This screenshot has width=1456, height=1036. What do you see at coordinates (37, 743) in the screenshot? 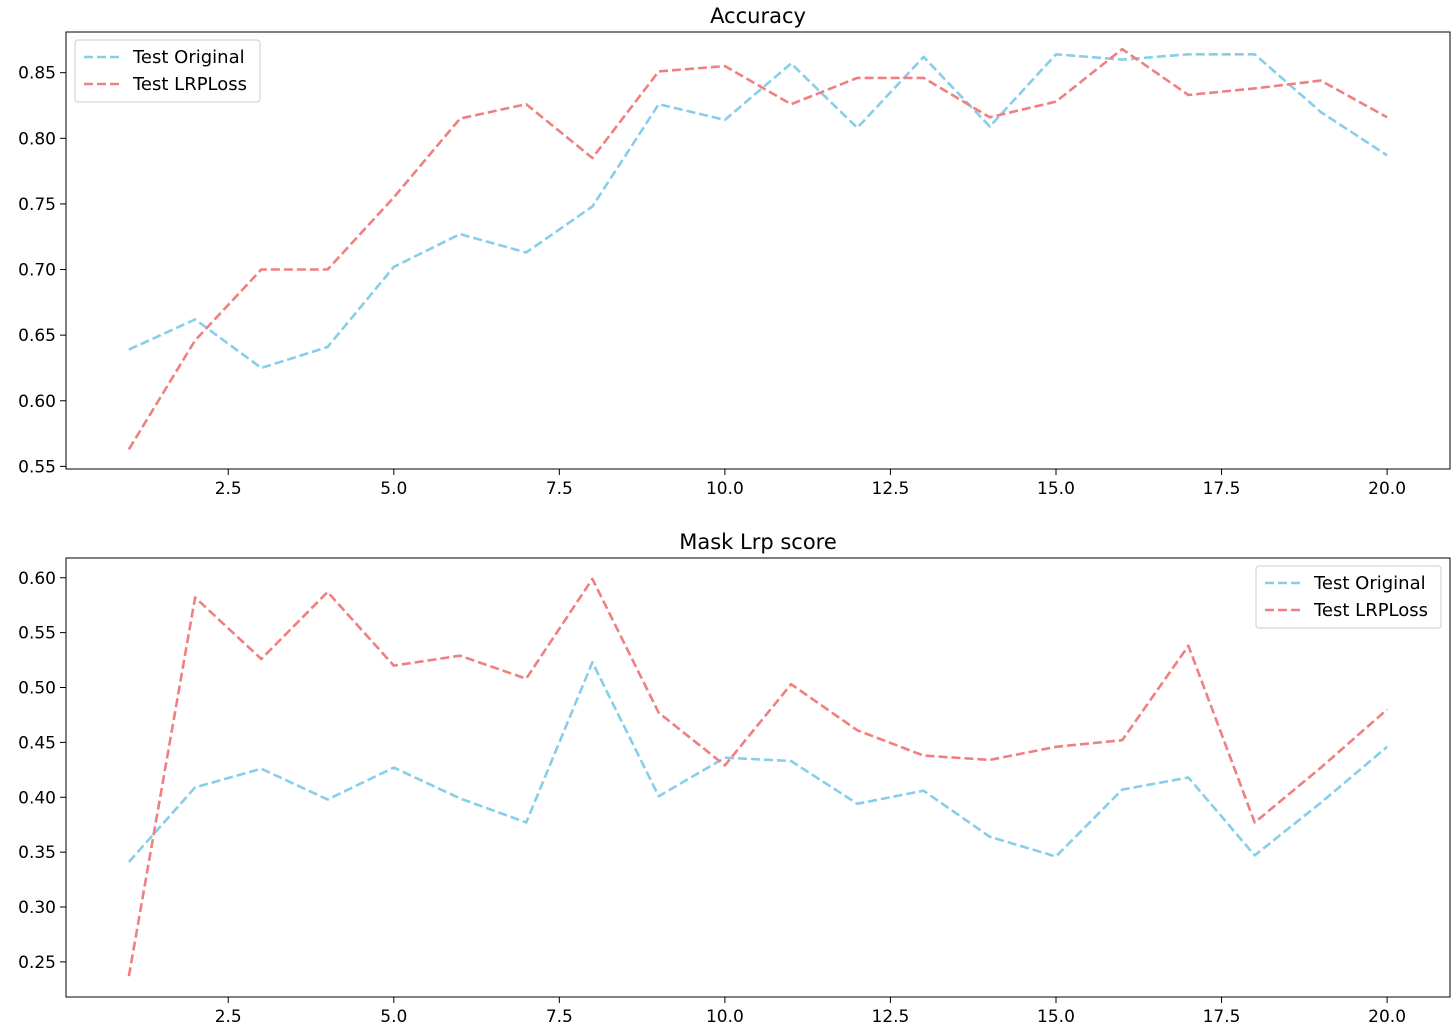
I see `y-tick-label: 0.45` at bounding box center [37, 743].